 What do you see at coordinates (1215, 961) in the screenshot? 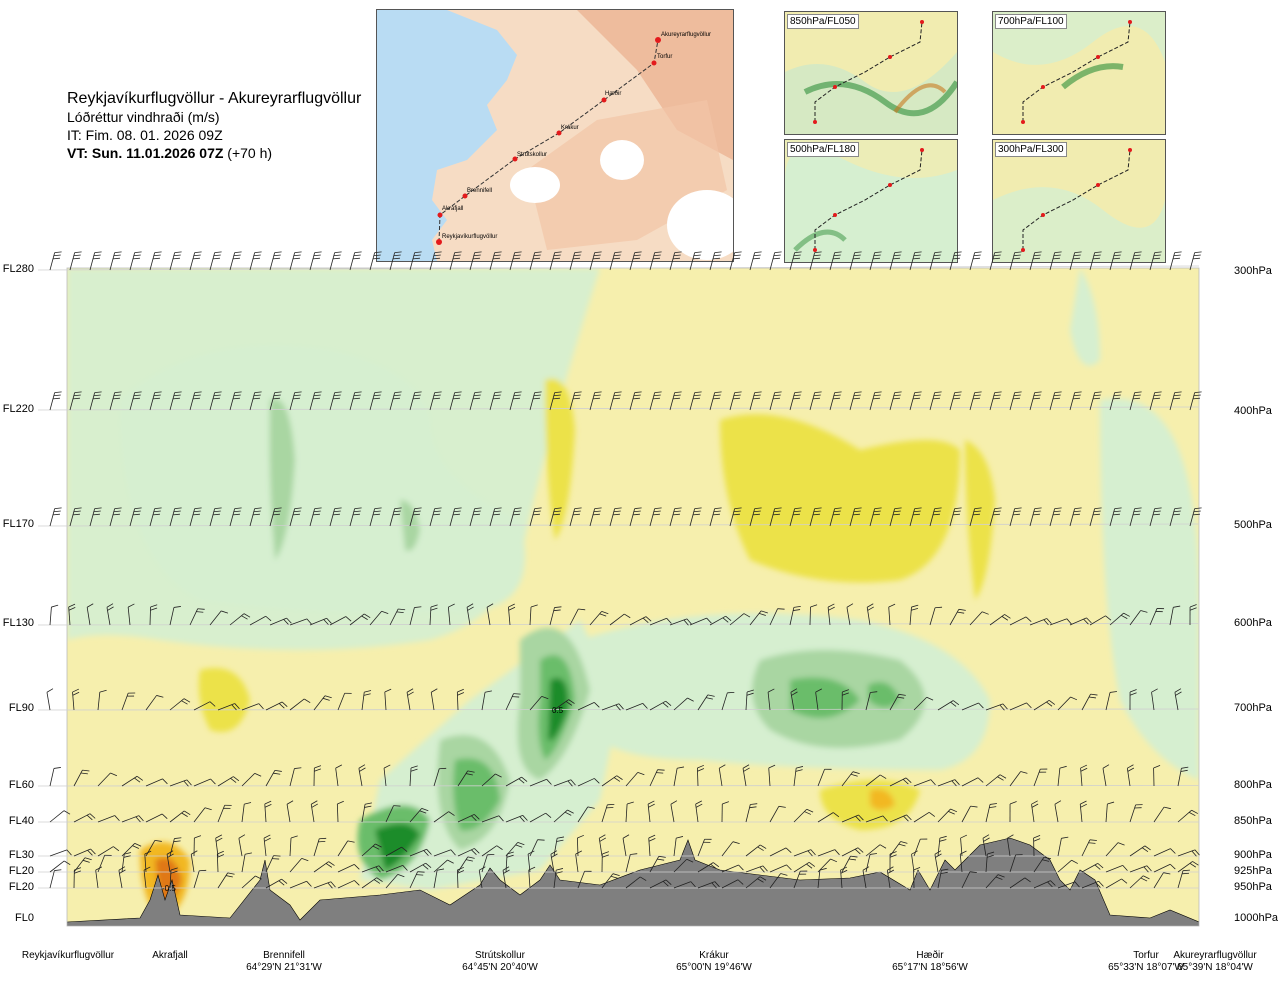
I see `station-akureyri: Akureyrarflugvöllur 65°39'N 18°04'W` at bounding box center [1215, 961].